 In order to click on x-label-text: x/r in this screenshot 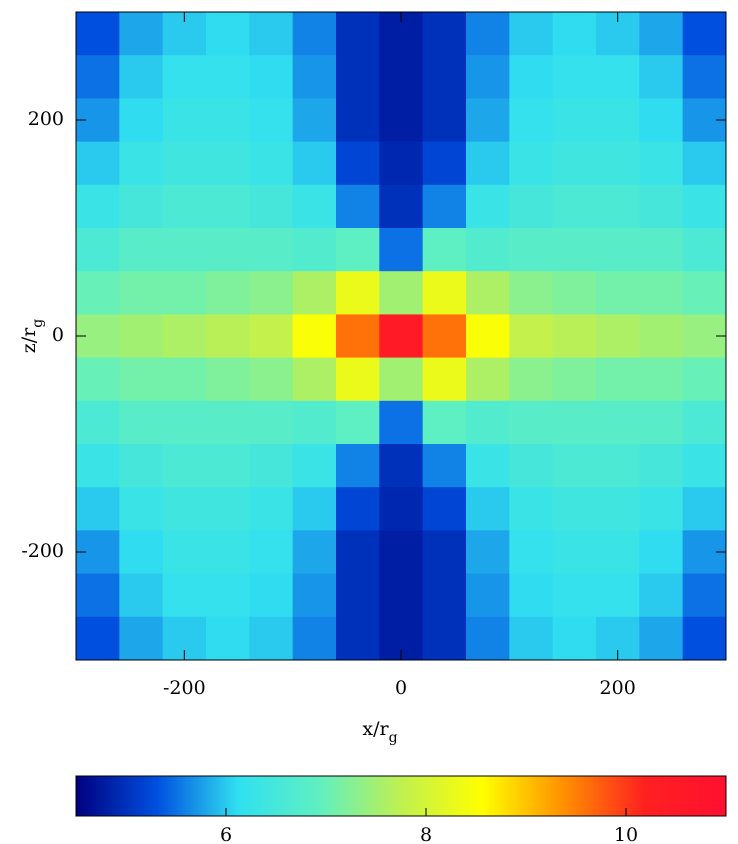, I will do `click(375, 729)`.